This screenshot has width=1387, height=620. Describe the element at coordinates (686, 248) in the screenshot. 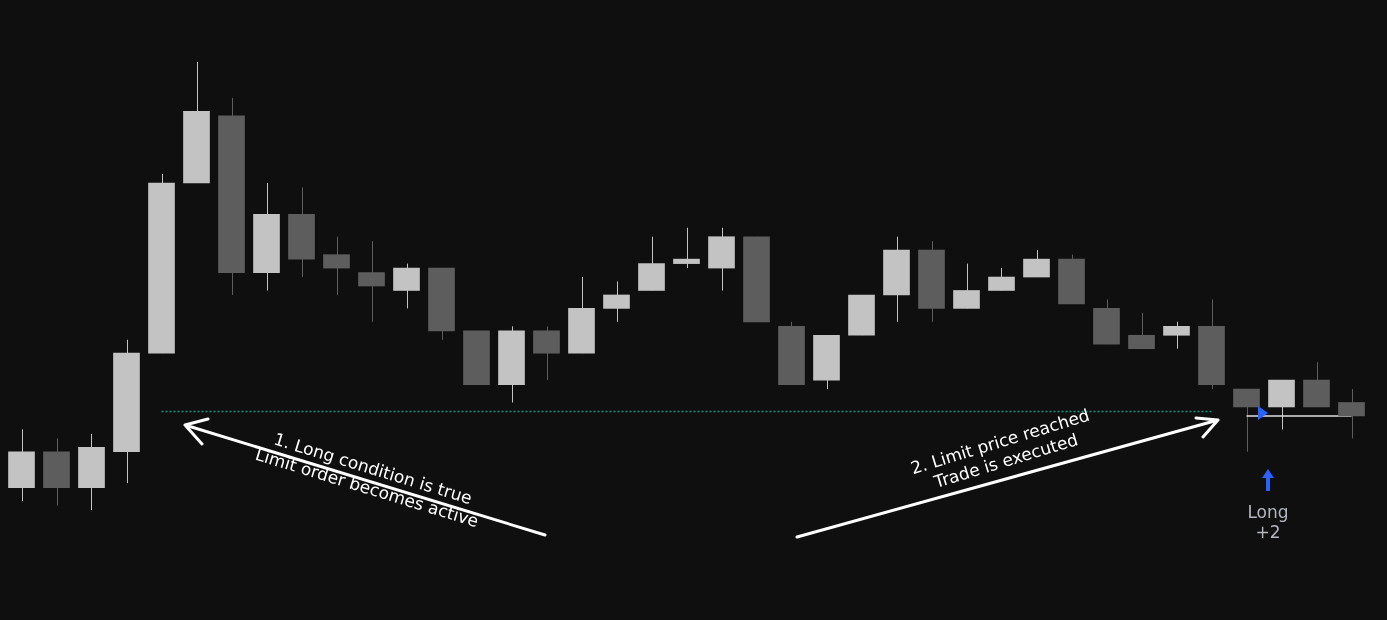

I see `candlestick` at that location.